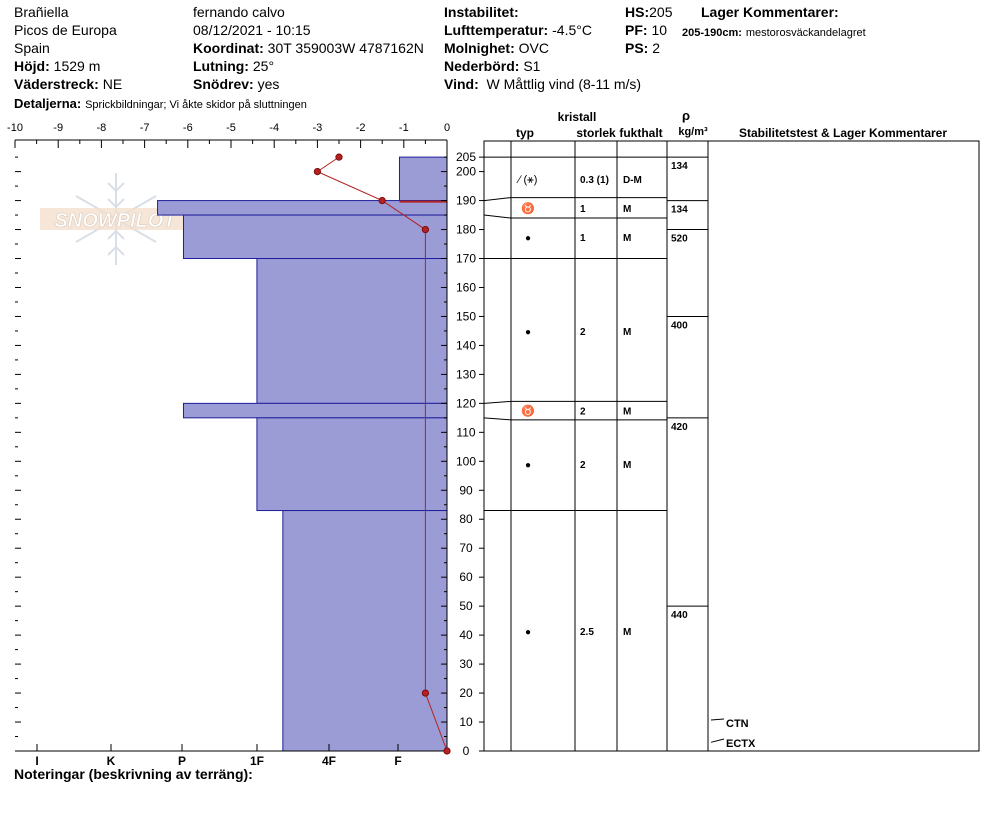 The width and height of the screenshot is (994, 840). What do you see at coordinates (583, 412) in the screenshot?
I see `layer-size: 2` at bounding box center [583, 412].